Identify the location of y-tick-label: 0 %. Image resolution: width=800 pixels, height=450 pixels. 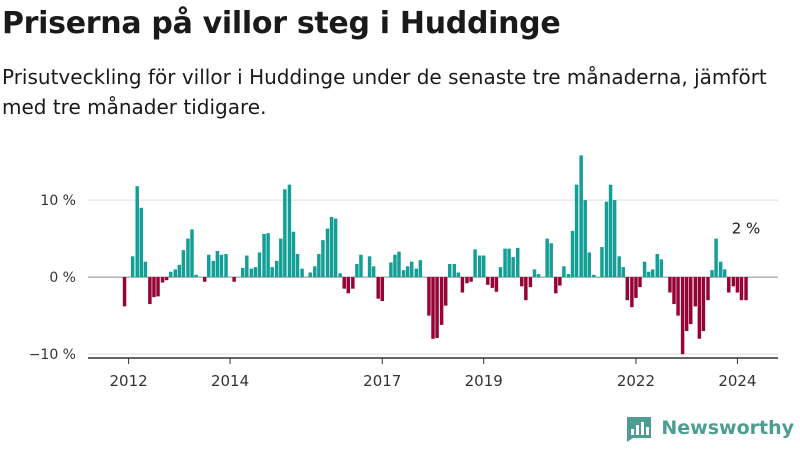
(62, 278).